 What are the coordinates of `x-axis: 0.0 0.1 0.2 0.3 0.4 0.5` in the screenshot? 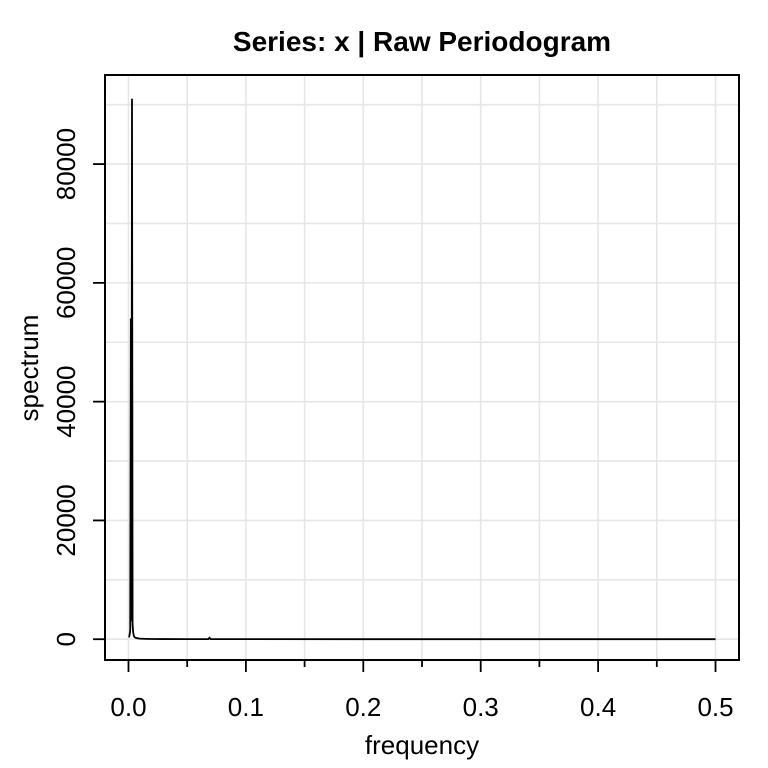 It's located at (422, 691).